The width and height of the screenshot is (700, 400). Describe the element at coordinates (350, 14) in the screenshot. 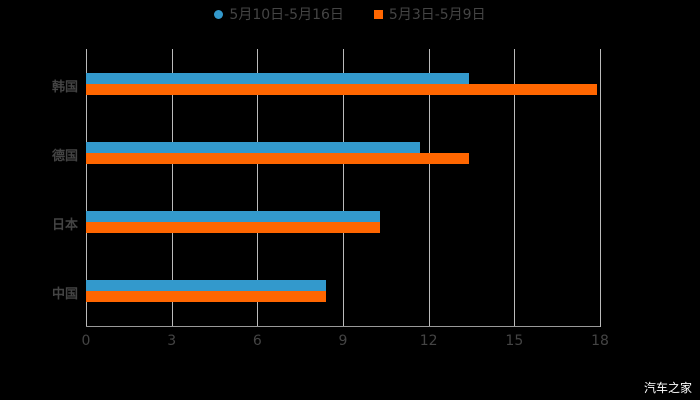

I see `legend: 5月10日-5月16日 5月3日-5月9日` at that location.